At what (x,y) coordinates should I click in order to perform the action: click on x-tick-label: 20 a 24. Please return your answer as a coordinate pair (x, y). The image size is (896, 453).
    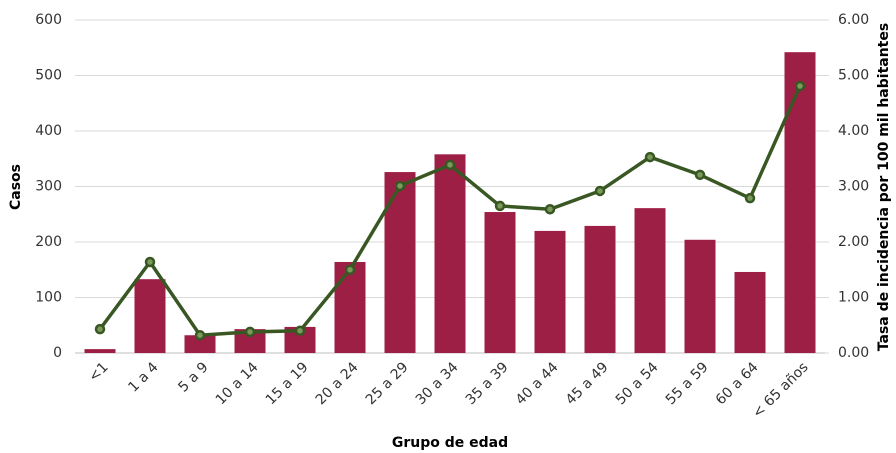
    Looking at the image, I should click on (337, 383).